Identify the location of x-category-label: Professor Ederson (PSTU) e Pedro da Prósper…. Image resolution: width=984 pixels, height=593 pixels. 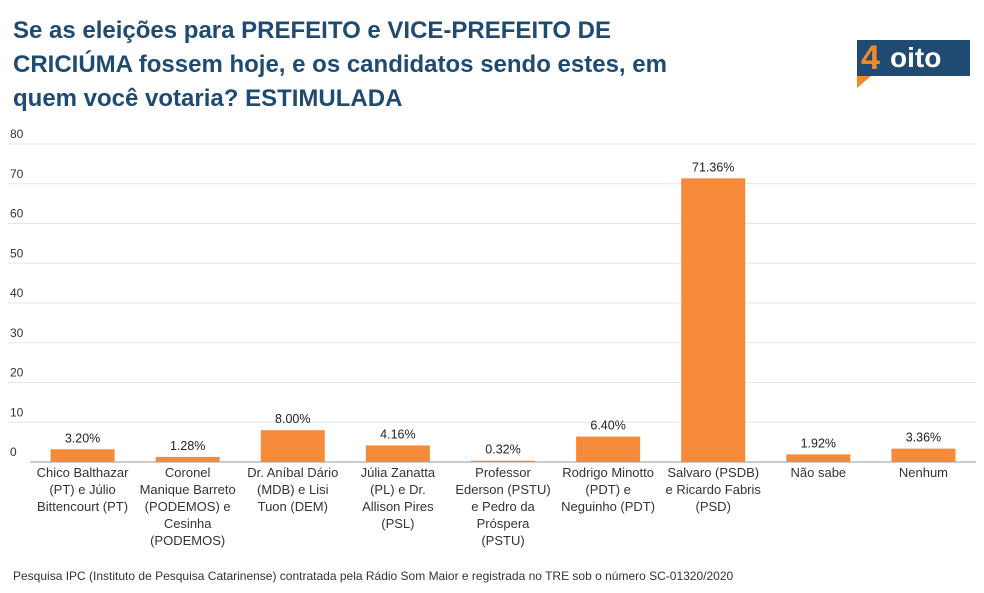
(502, 506).